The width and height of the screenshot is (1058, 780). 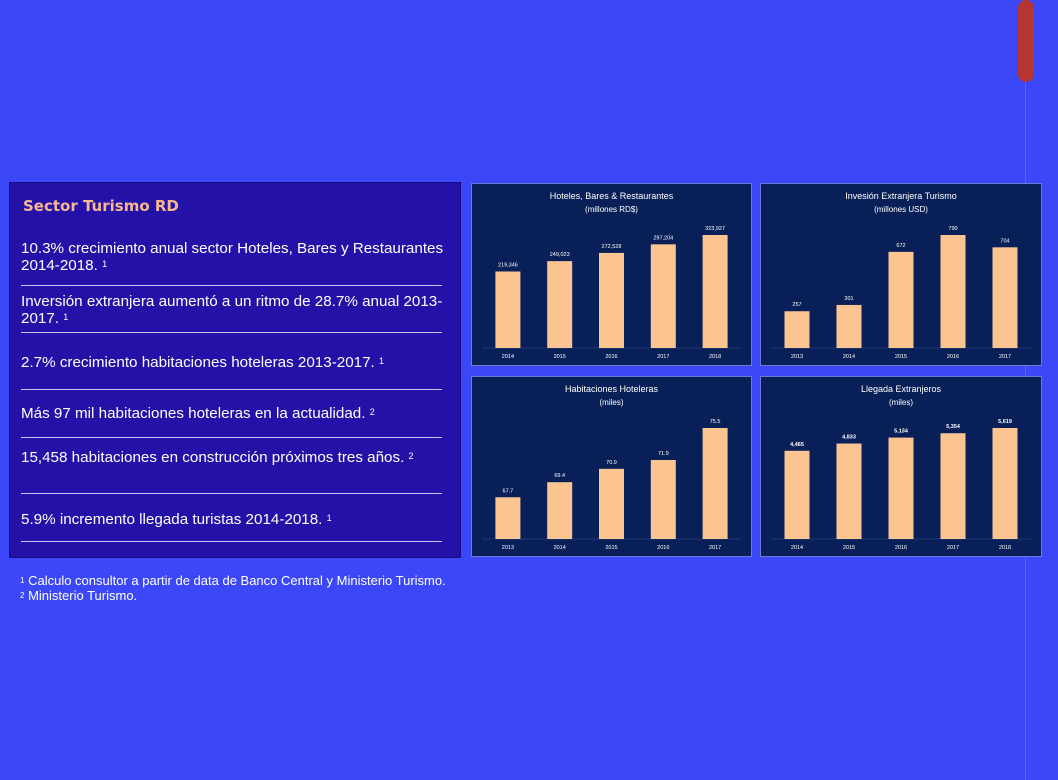 What do you see at coordinates (849, 438) in the screenshot?
I see `data-label: 4,833` at bounding box center [849, 438].